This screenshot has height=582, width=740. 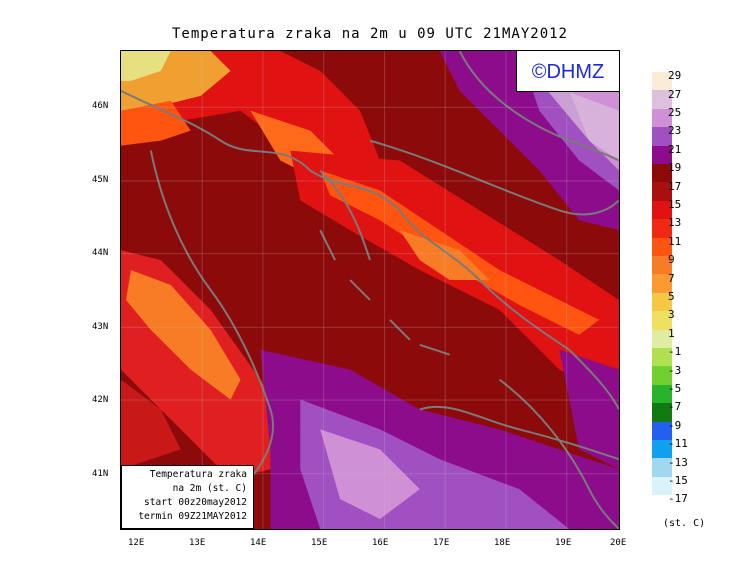 I want to click on x-tick-12e: 12E, so click(x=136, y=543).